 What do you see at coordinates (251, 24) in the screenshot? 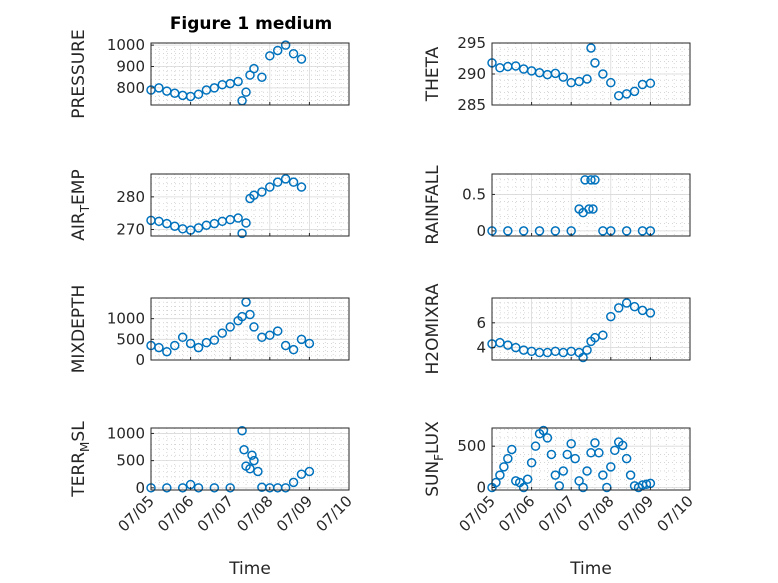
I see `figure-title: Figure 1 medium` at bounding box center [251, 24].